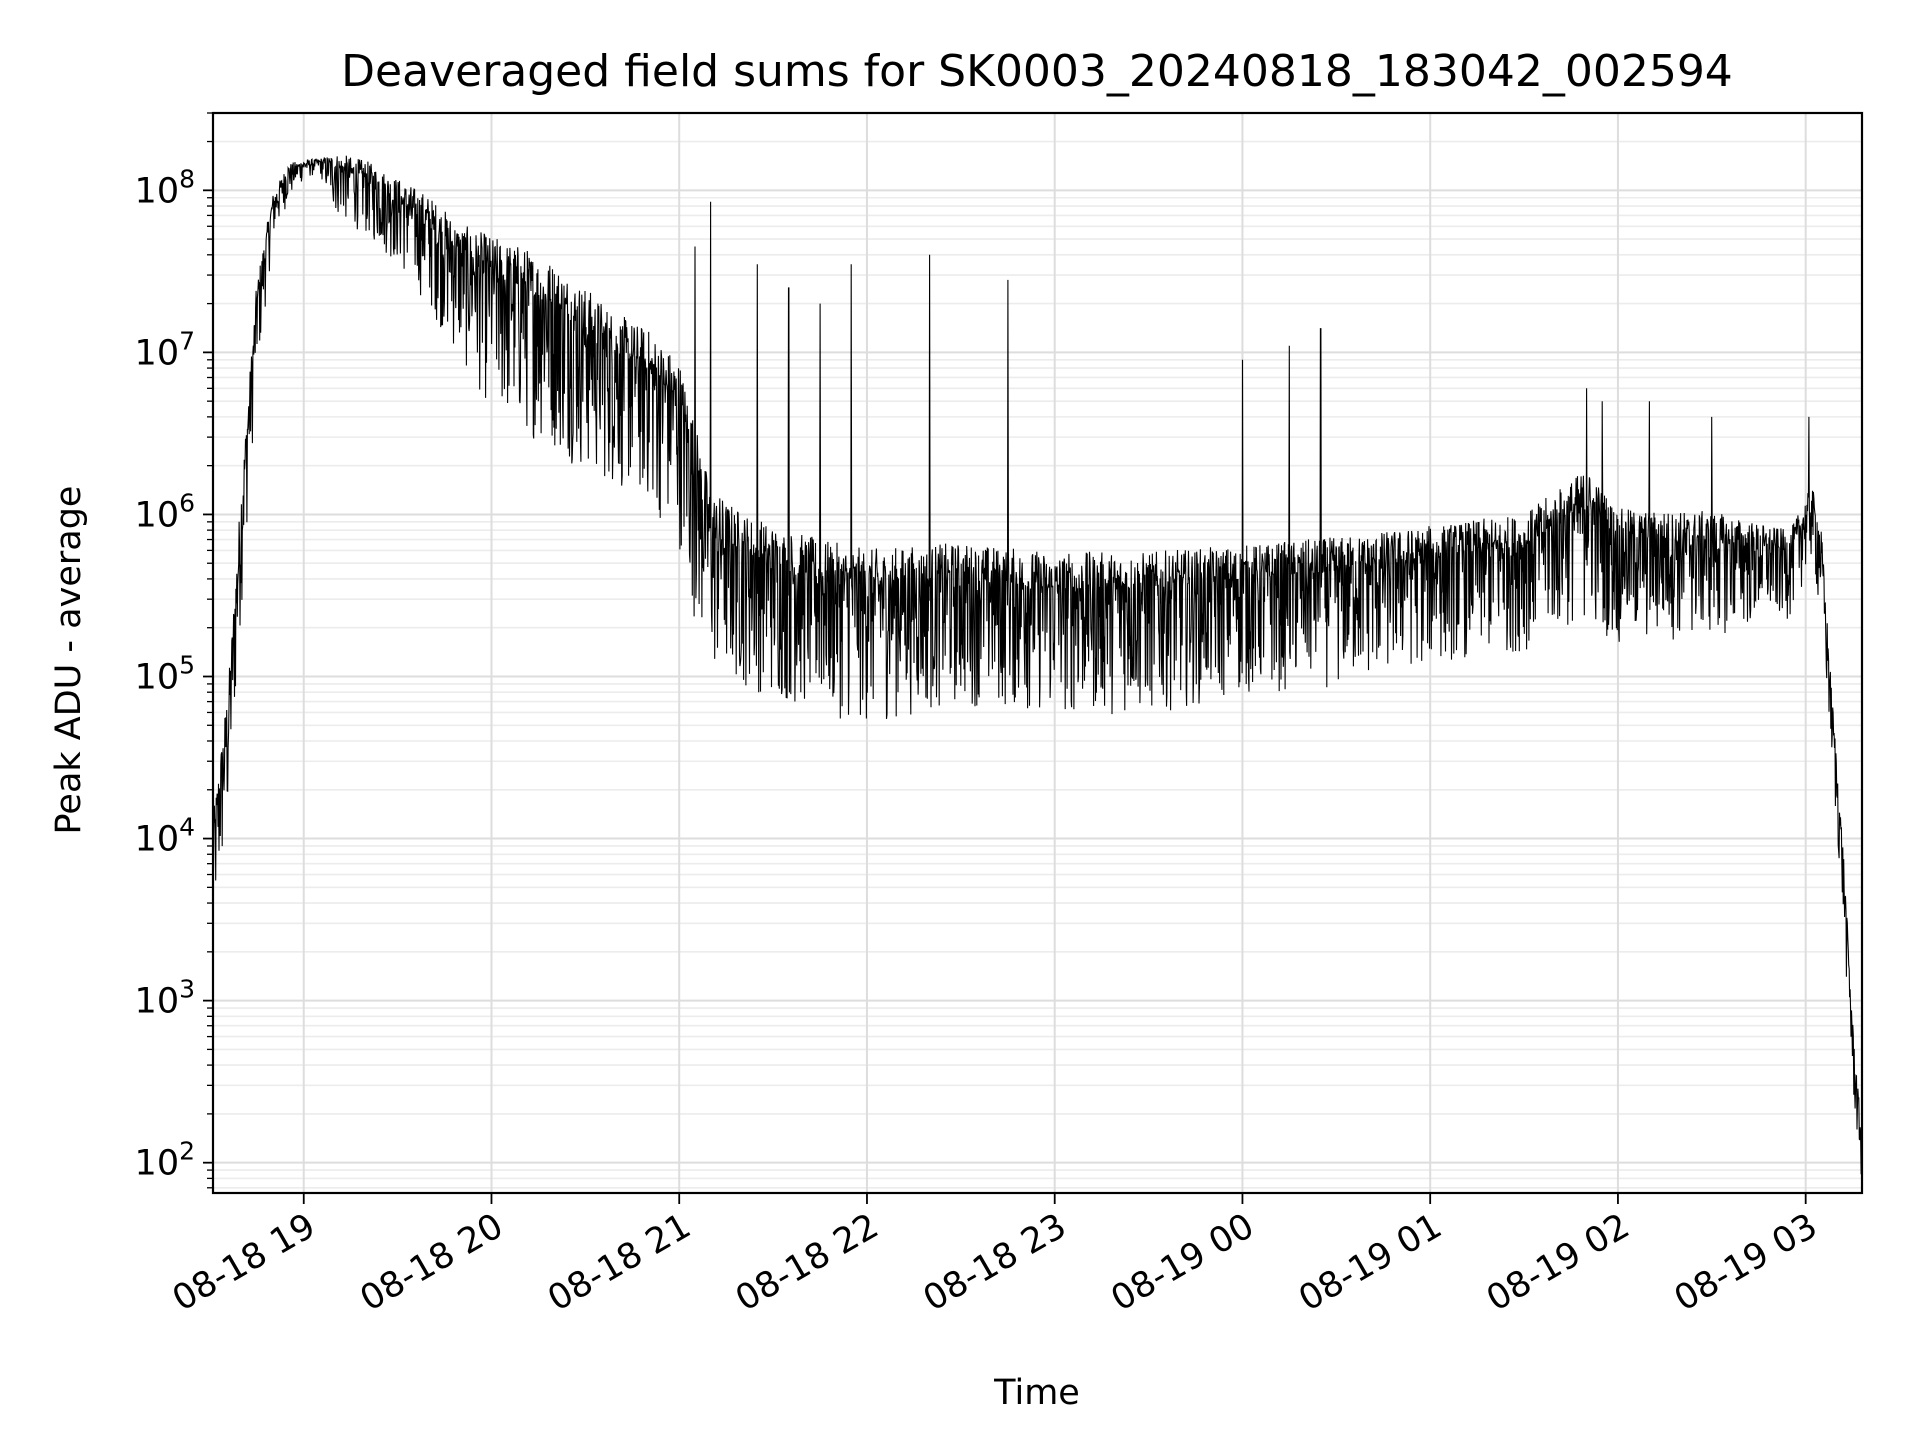 The height and width of the screenshot is (1440, 1920). Describe the element at coordinates (165, 998) in the screenshot. I see `y-tick-label: 10³` at that location.